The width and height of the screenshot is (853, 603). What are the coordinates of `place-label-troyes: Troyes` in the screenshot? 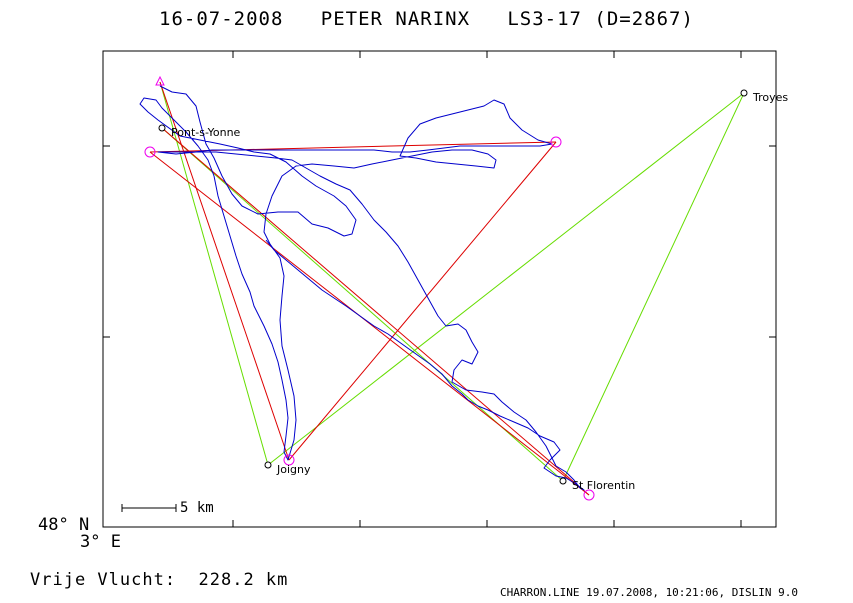 It's located at (770, 97).